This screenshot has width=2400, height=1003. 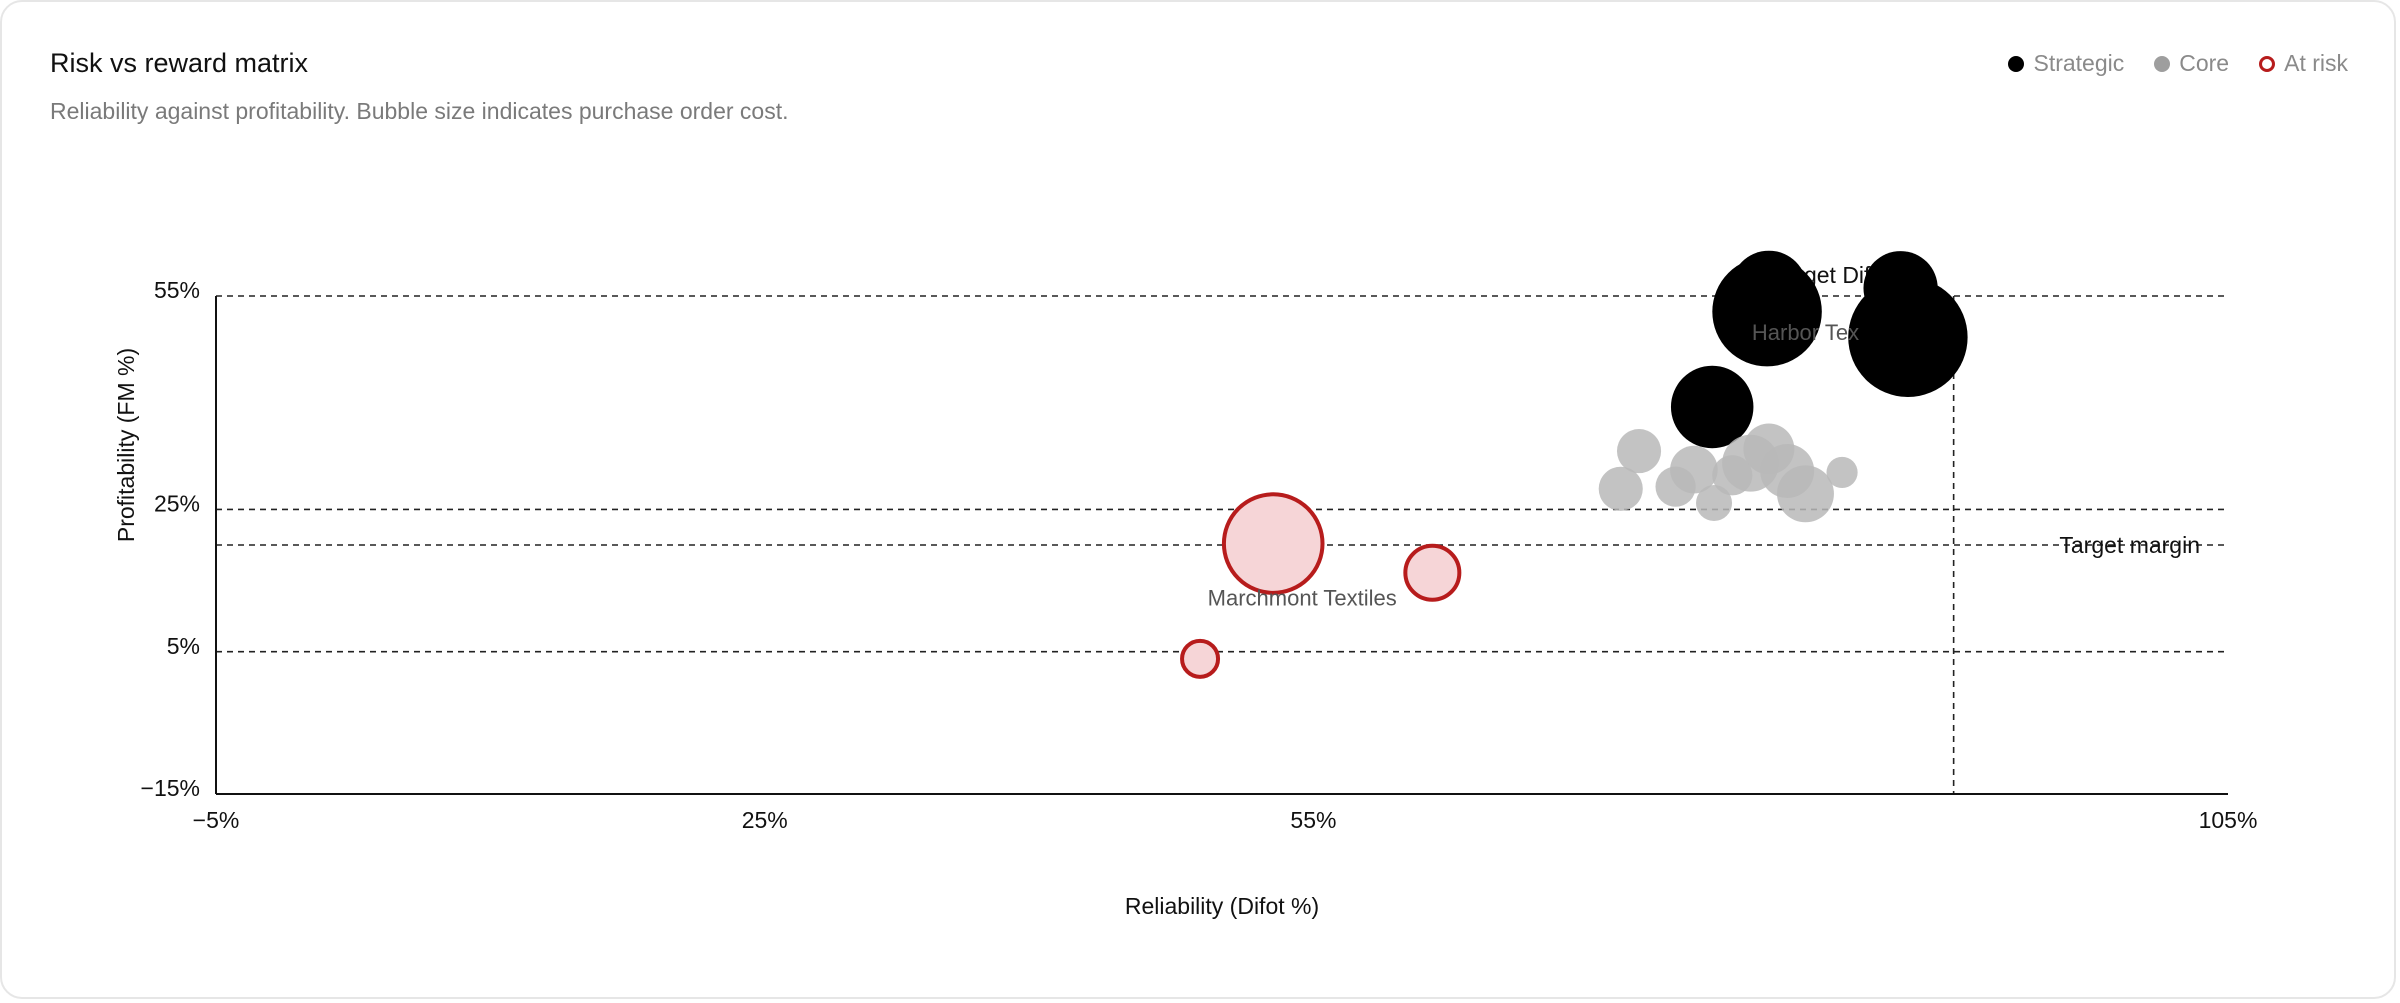 What do you see at coordinates (2162, 63) in the screenshot?
I see `legend-swatch-core` at bounding box center [2162, 63].